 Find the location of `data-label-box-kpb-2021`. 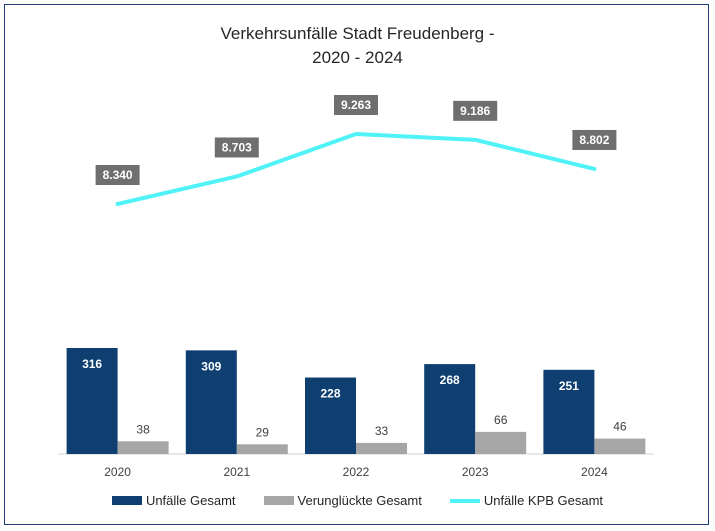

data-label-box-kpb-2021 is located at coordinates (236, 147).